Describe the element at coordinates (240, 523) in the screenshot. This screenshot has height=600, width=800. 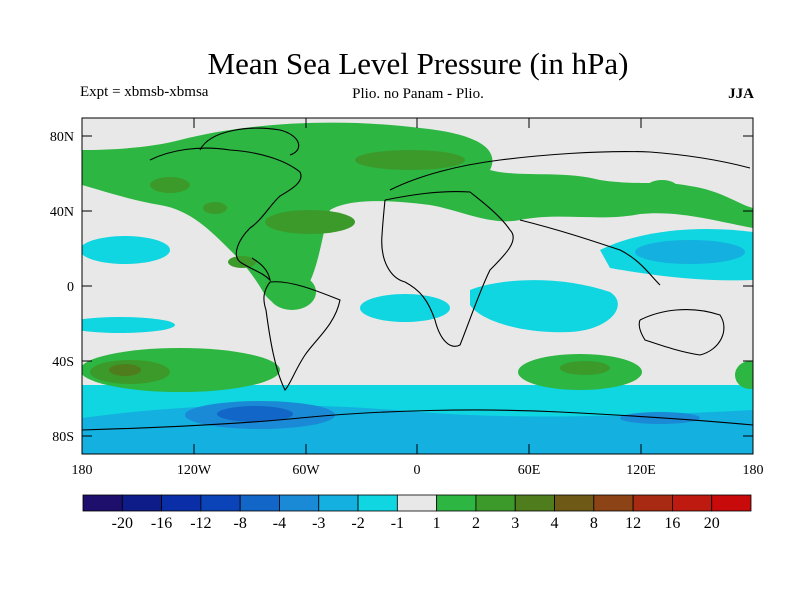
I see `colorbar-label: -8` at that location.